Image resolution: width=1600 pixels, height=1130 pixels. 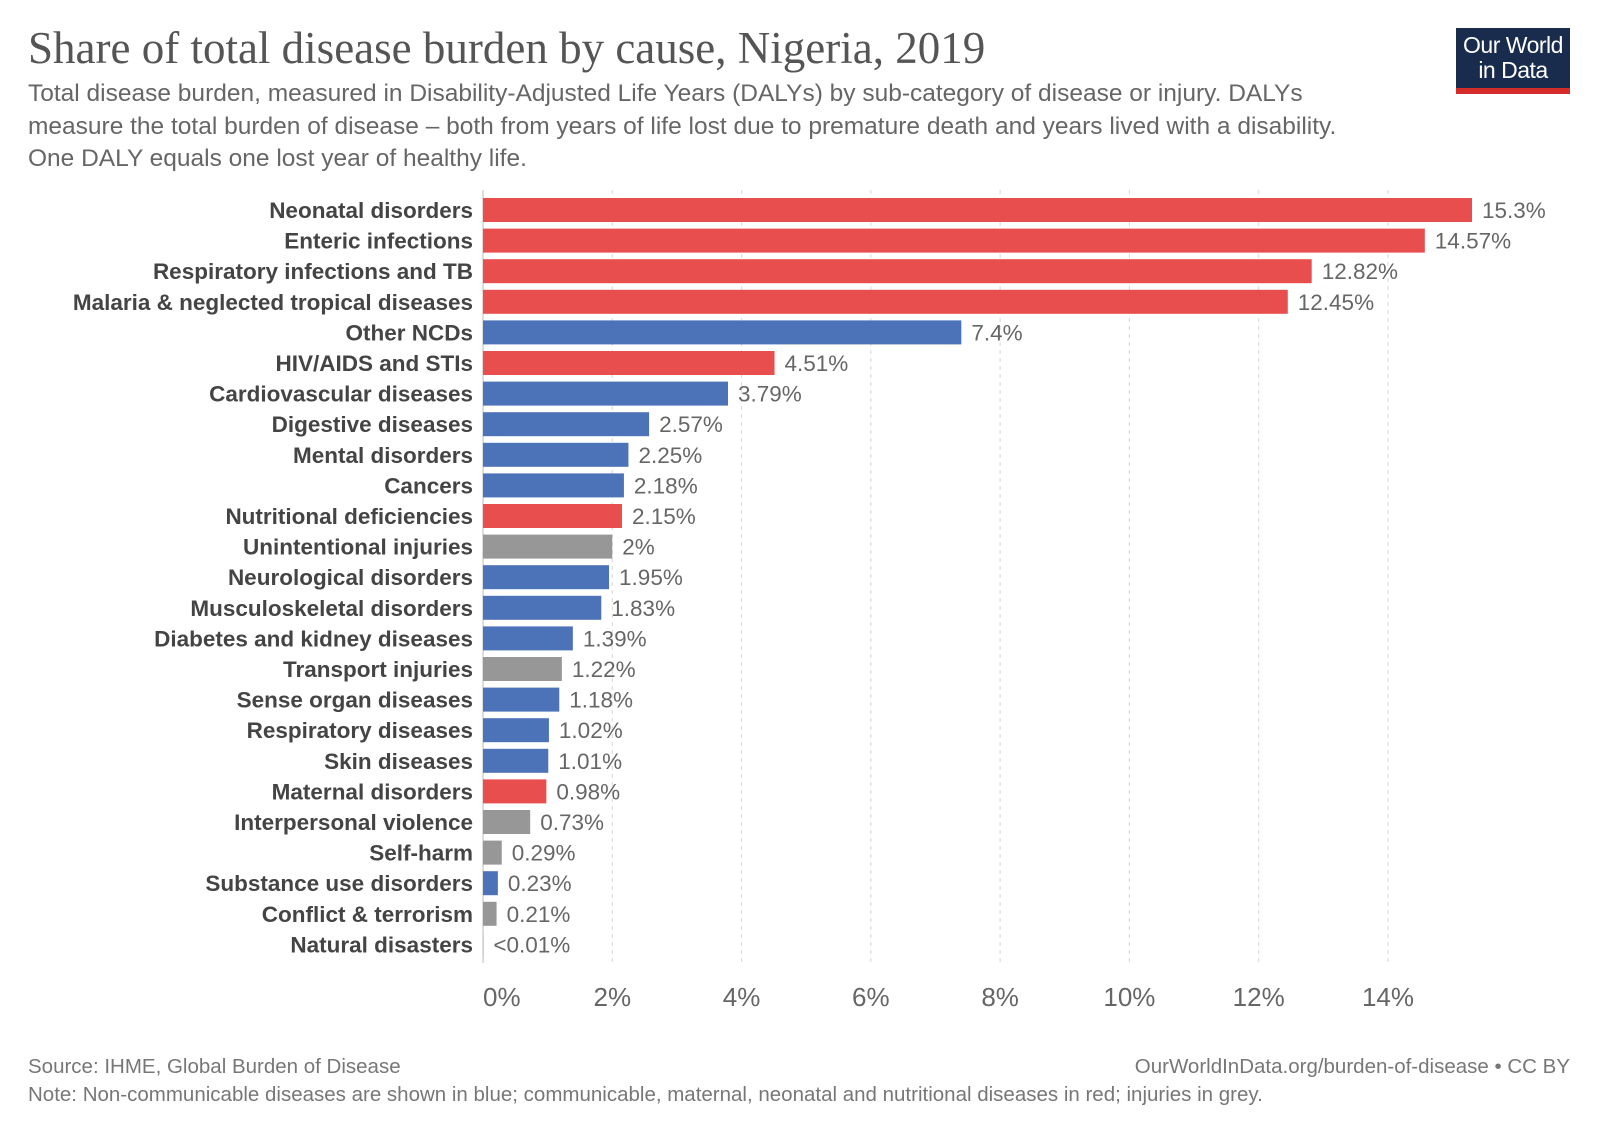 I want to click on value-label: 0.23%, so click(x=540, y=883).